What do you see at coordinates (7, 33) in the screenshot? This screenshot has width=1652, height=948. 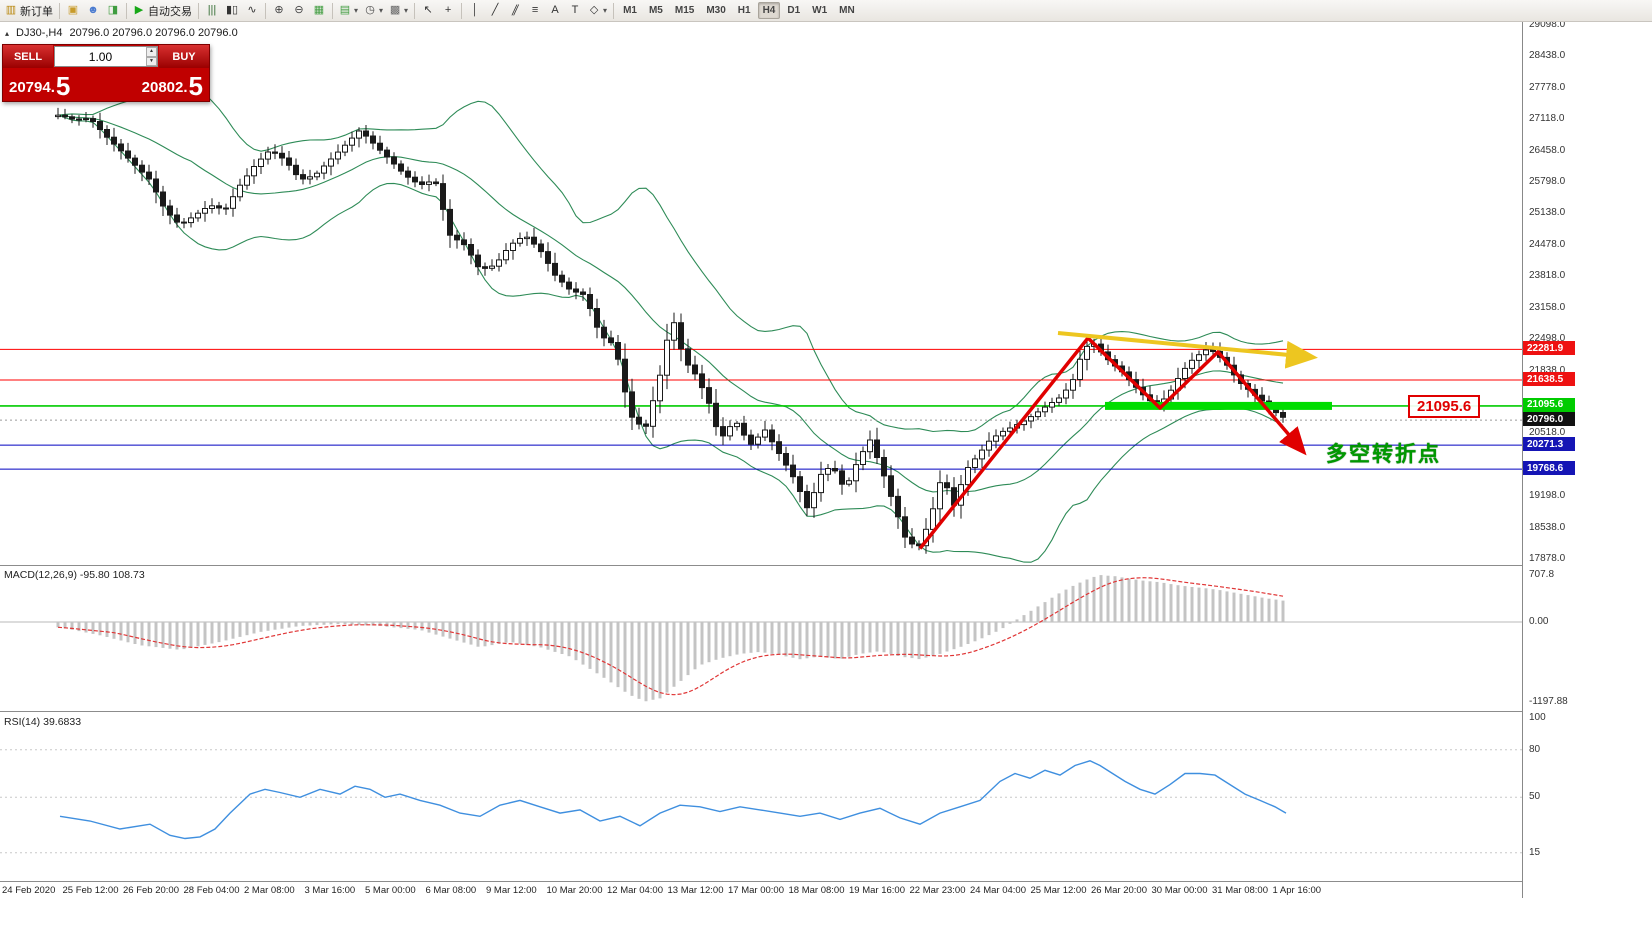 I see `one-click-collapse-icon: ▴` at bounding box center [7, 33].